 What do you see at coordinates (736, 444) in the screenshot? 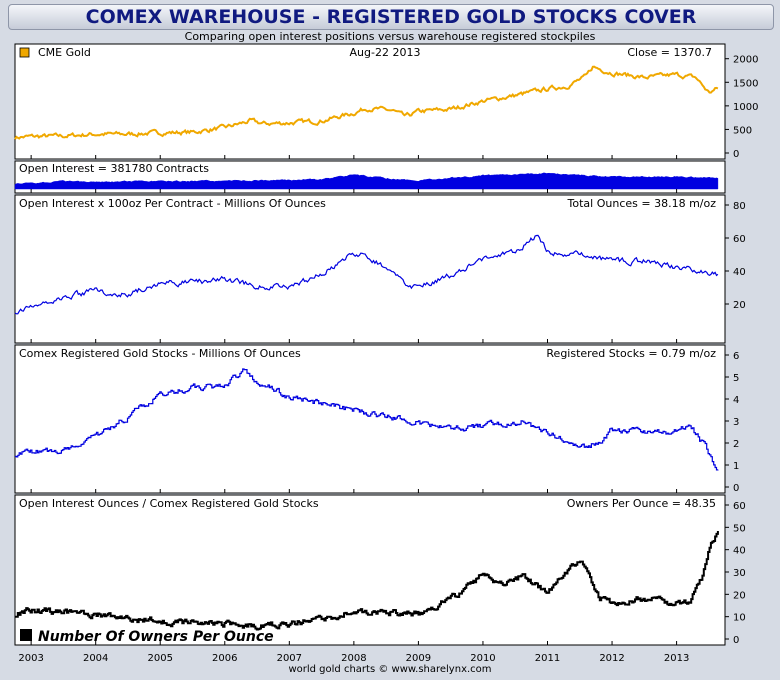
I see `y-tick-label: 2` at bounding box center [736, 444].